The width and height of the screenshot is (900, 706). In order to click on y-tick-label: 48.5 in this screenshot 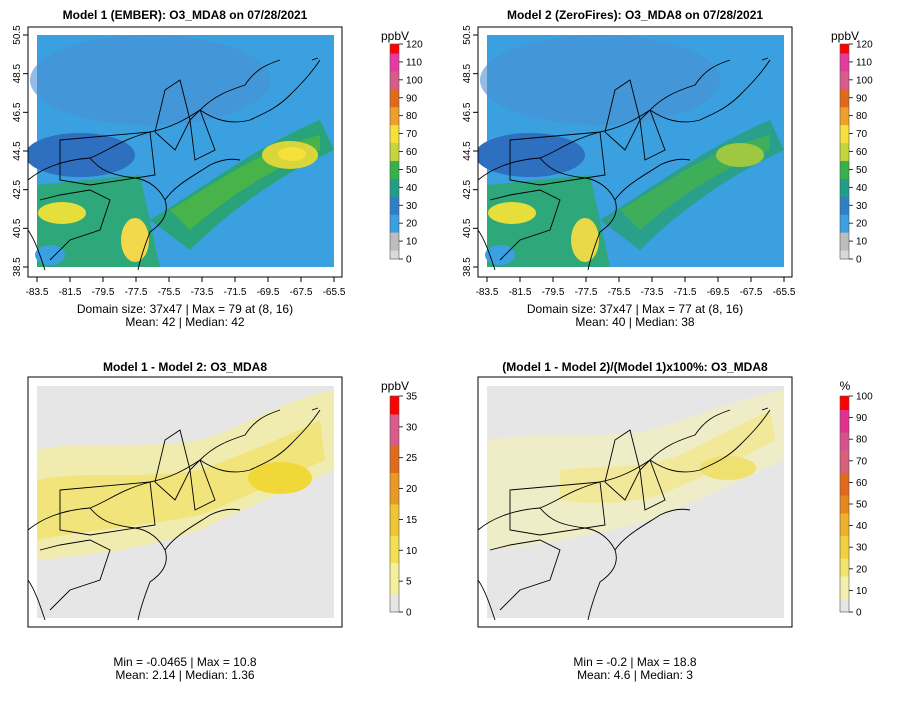, I will do `click(17, 73)`.